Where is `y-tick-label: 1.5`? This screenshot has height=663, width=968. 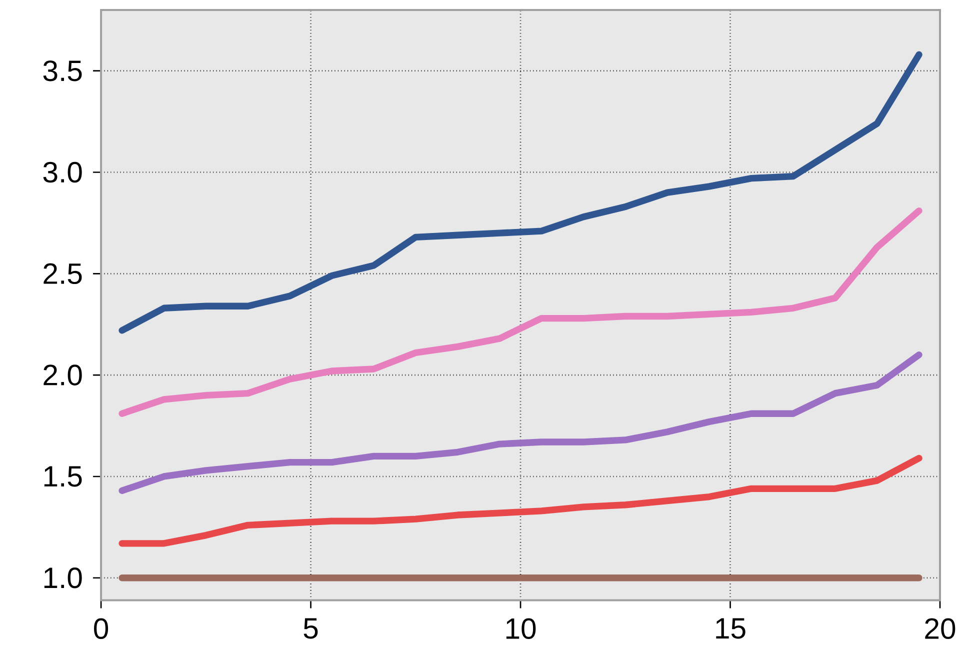
y-tick-label: 1.5 is located at coordinates (63, 476).